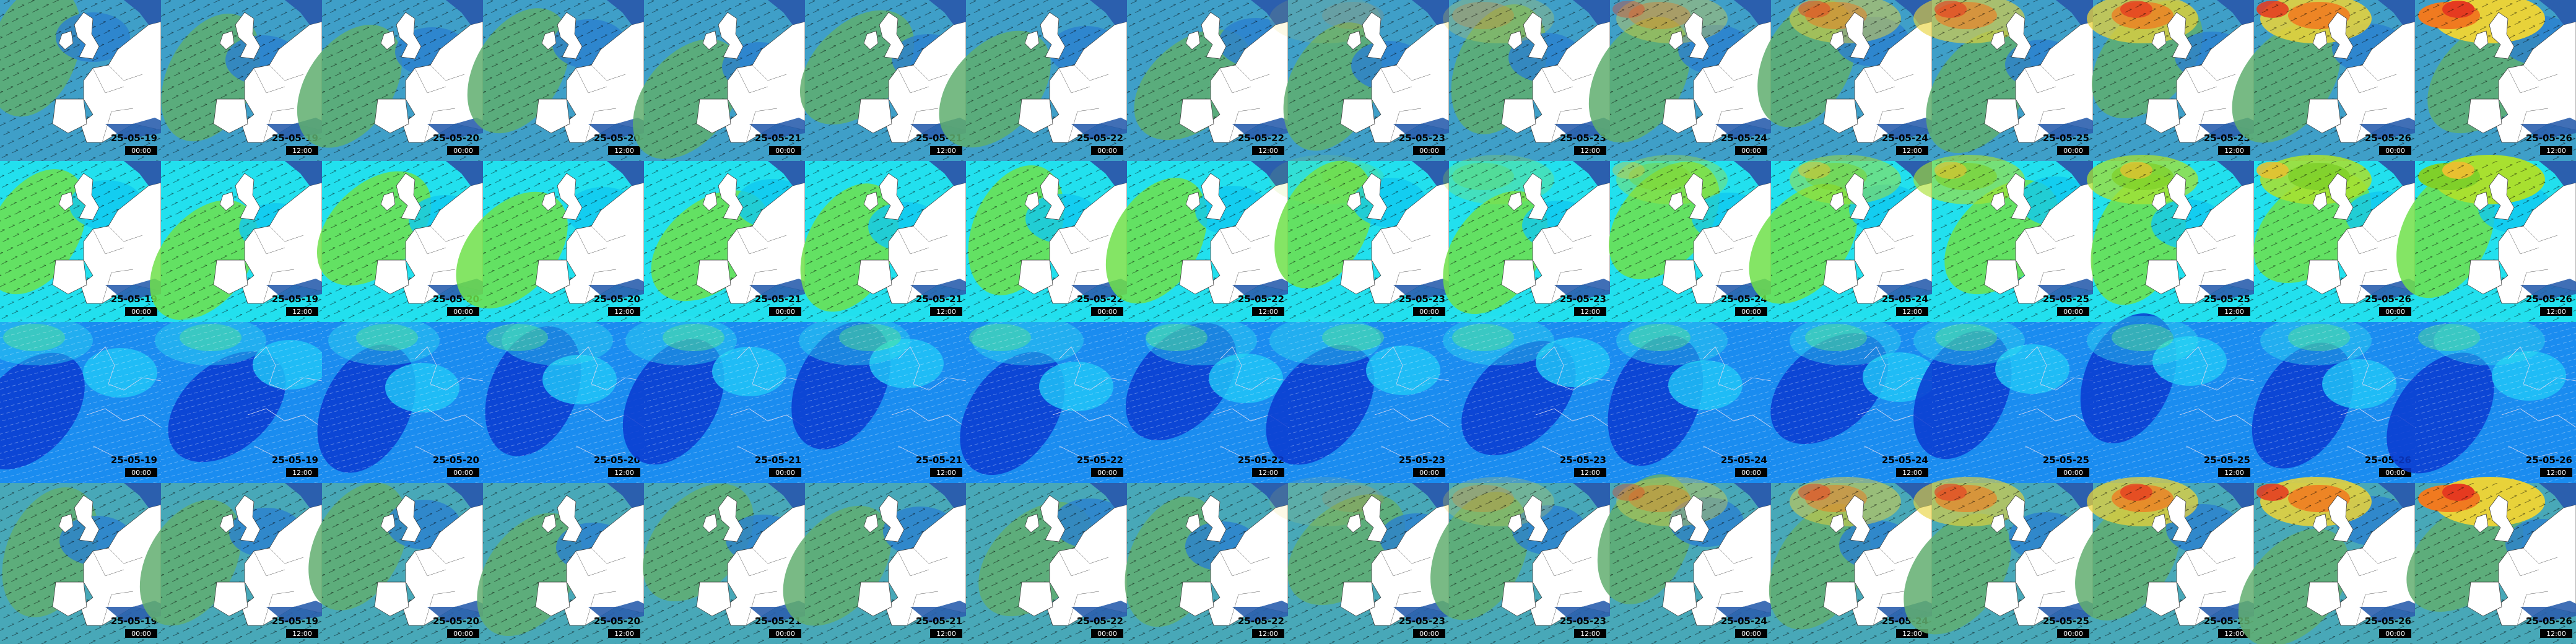 This screenshot has width=2576, height=644. I want to click on map-tile: 25-05-20 00:00, so click(396, 563).